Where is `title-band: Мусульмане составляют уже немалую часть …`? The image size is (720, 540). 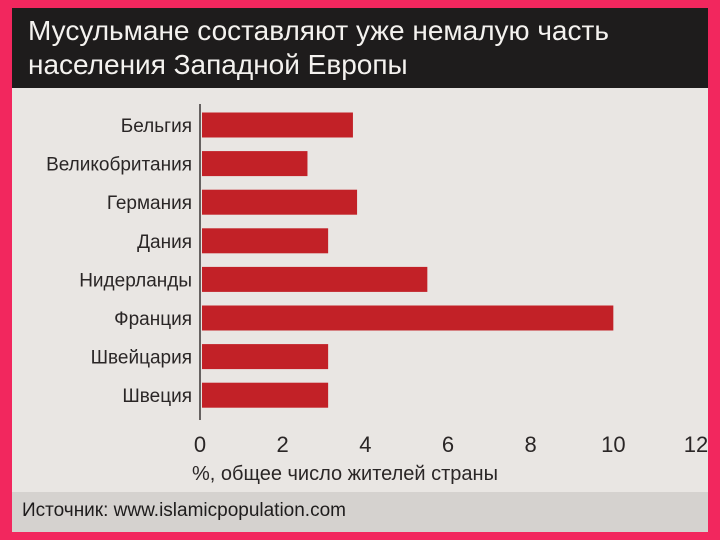 title-band: Мусульмане составляют уже немалую часть … is located at coordinates (360, 48).